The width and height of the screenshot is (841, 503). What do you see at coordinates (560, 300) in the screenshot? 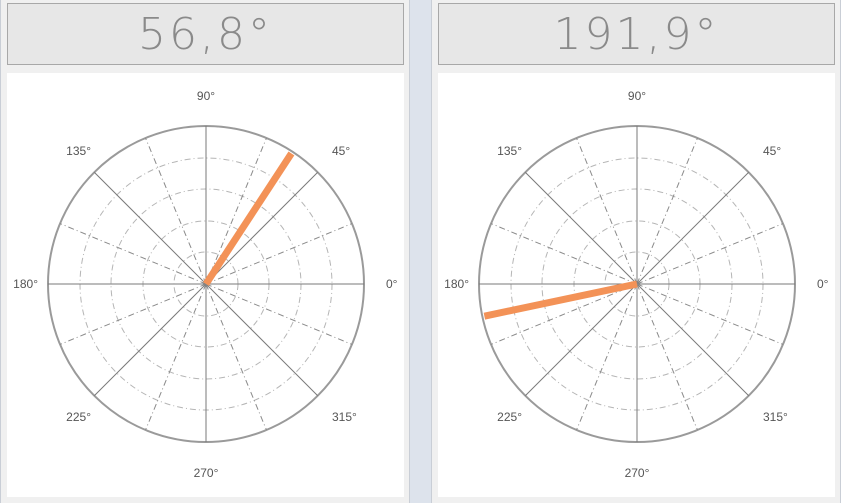
I see `needle-right` at bounding box center [560, 300].